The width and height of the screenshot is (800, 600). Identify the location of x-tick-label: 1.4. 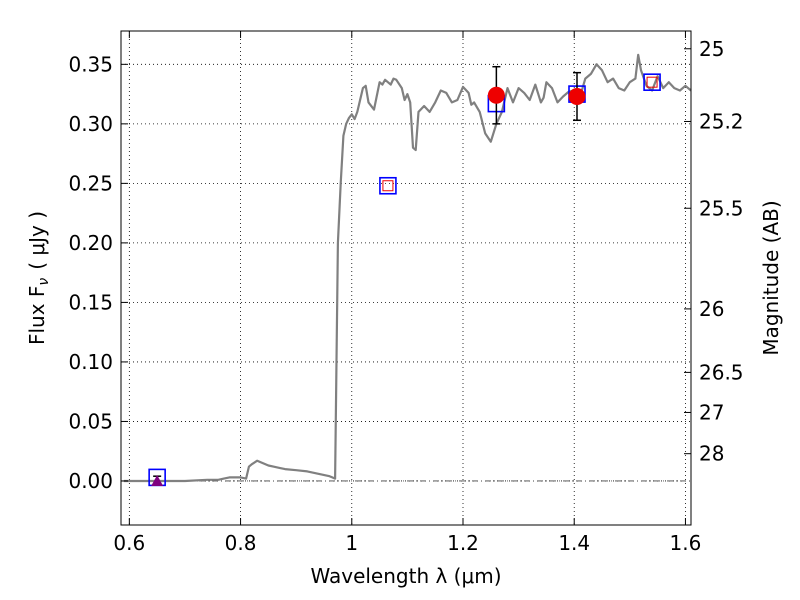
(574, 543).